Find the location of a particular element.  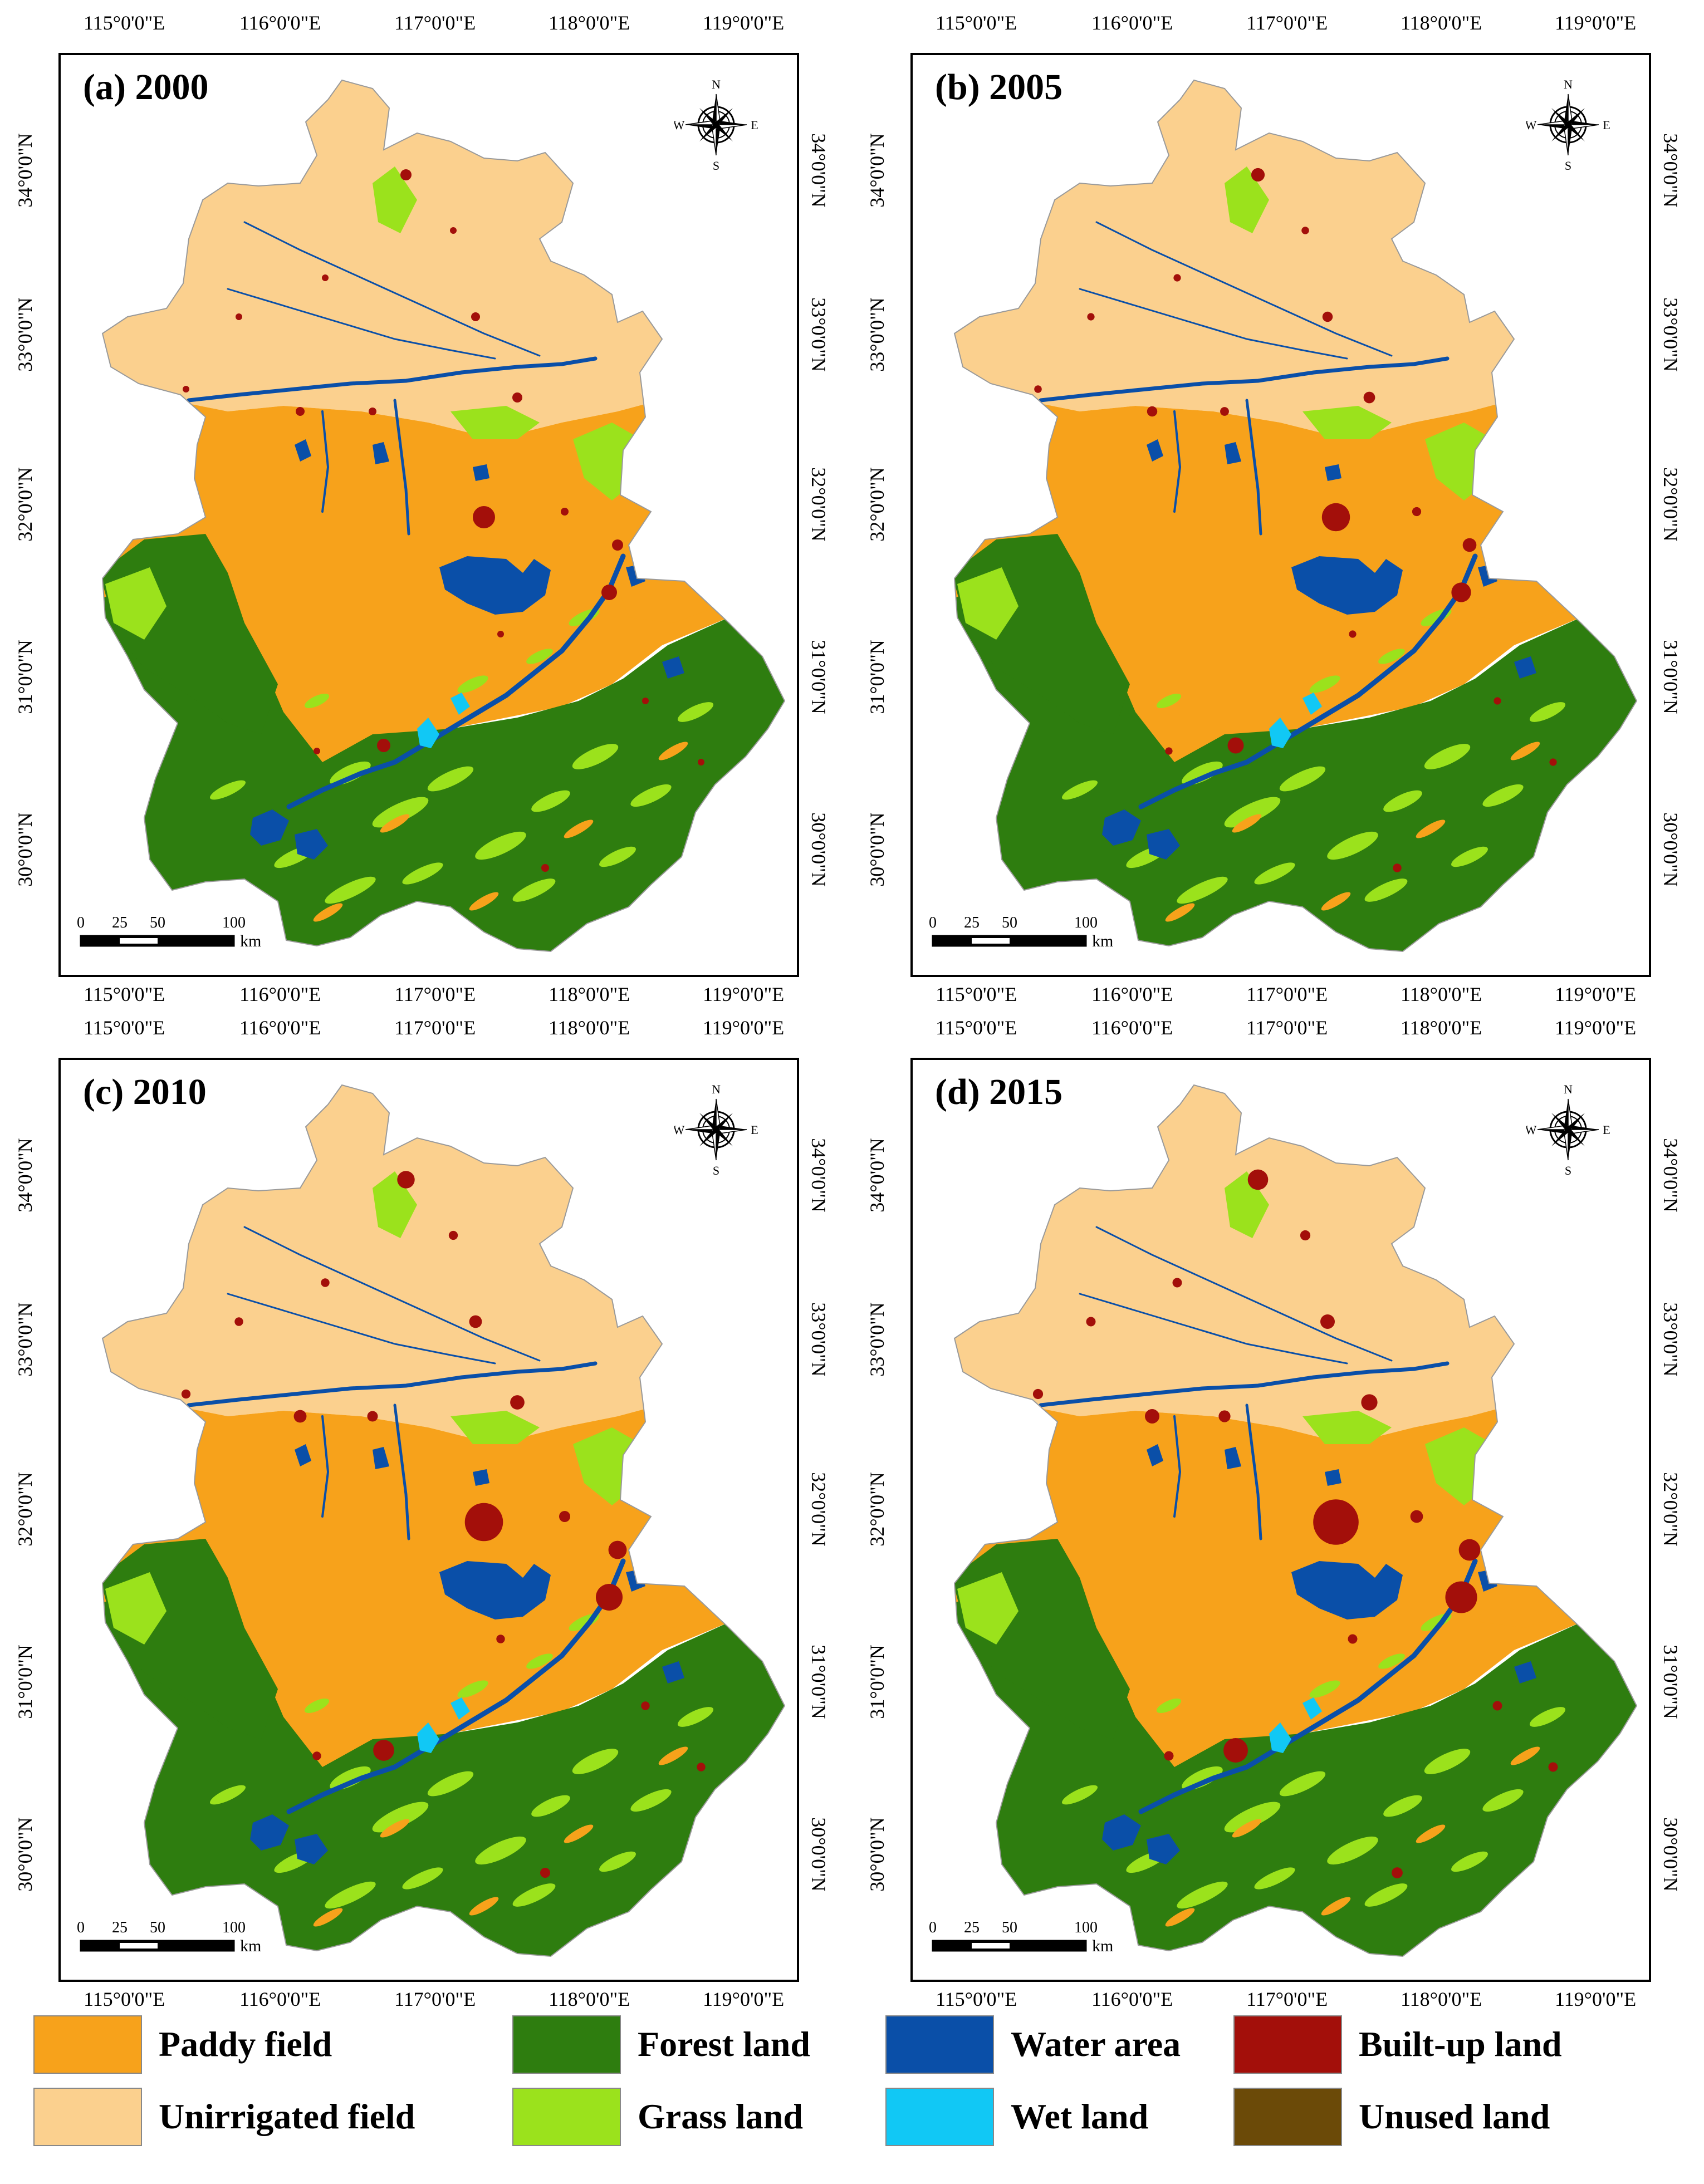

longitude-label: 116°0'0"E is located at coordinates (280, 23).